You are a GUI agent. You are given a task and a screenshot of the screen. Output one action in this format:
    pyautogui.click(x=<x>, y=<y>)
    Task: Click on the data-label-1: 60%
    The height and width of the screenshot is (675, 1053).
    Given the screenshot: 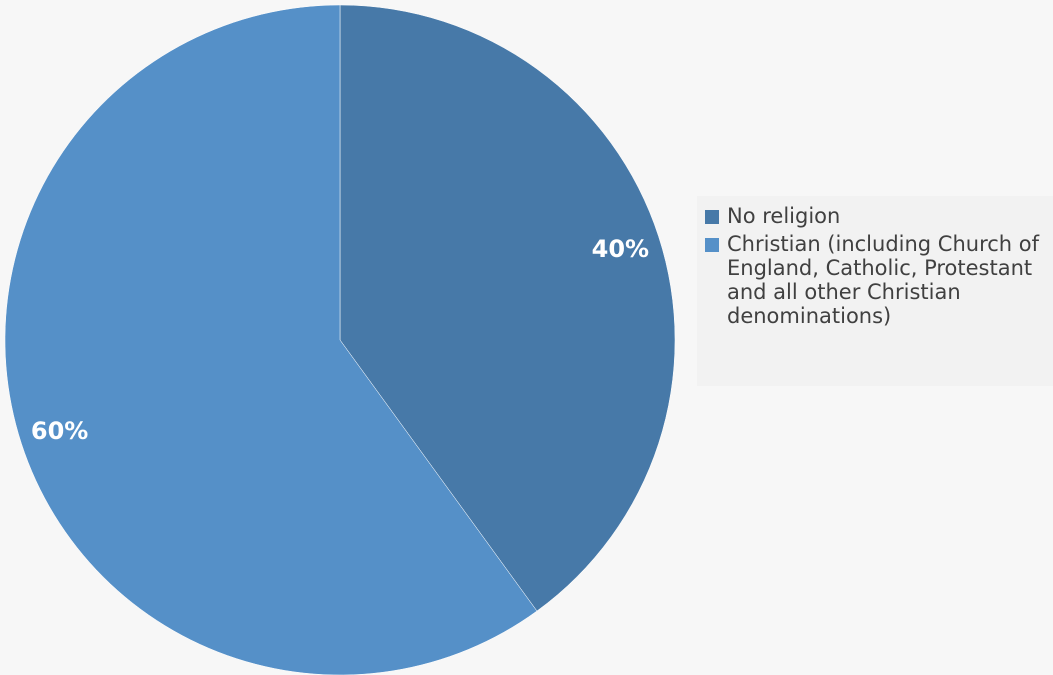 What is the action you would take?
    pyautogui.click(x=59, y=431)
    